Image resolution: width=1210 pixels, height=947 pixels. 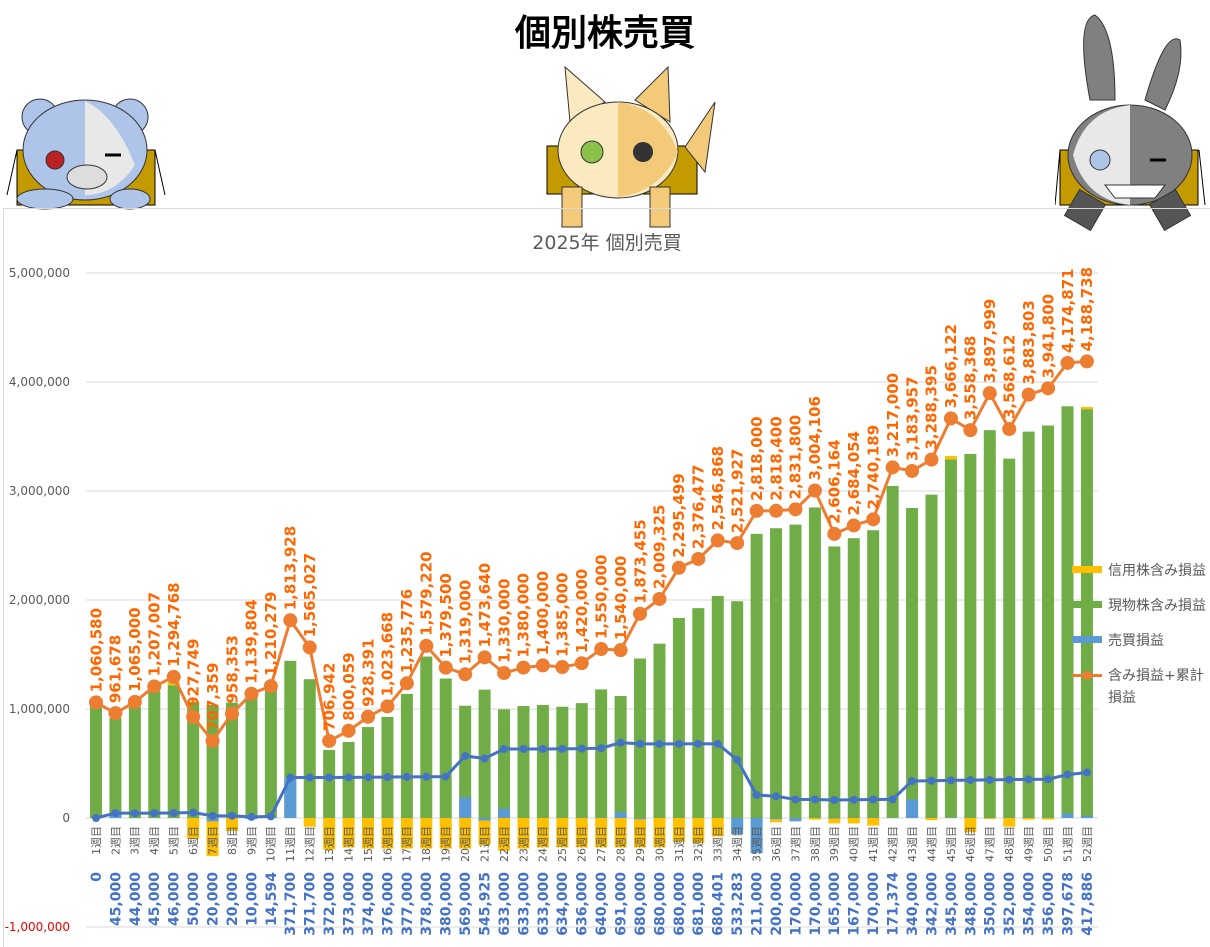 What do you see at coordinates (951, 844) in the screenshot?
I see `x-tick-label: 45週目` at bounding box center [951, 844].